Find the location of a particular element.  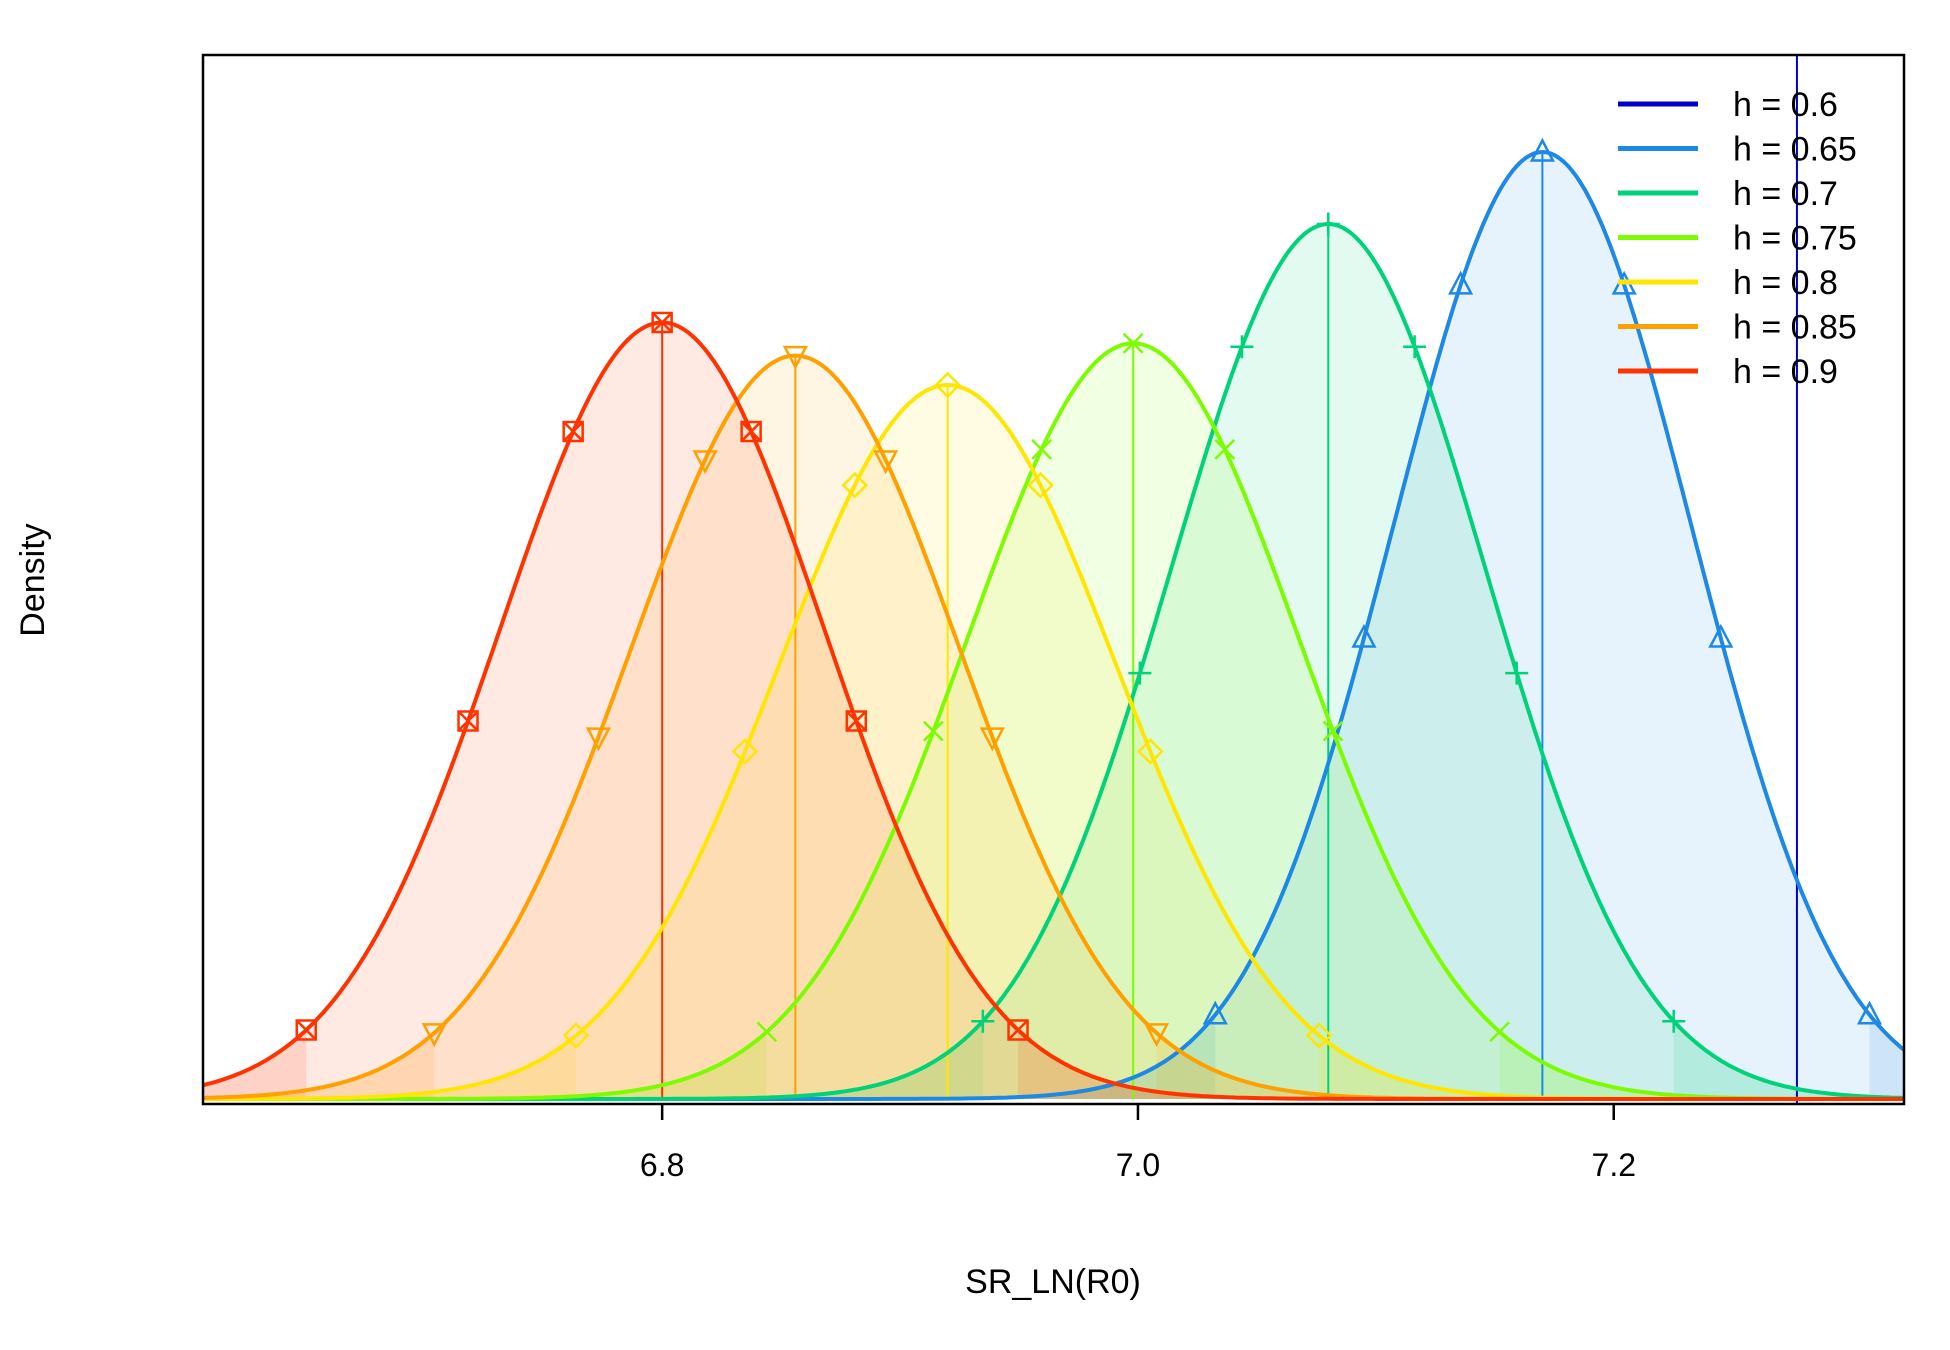

legend-label-h-0-6: h = 0.6 is located at coordinates (1785, 105).